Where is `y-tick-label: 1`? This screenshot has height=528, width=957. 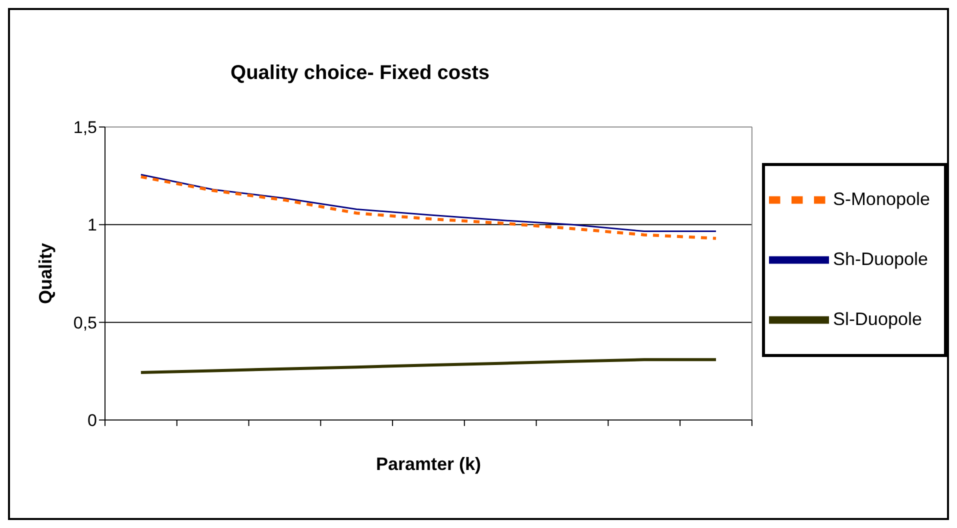 y-tick-label: 1 is located at coordinates (92, 225).